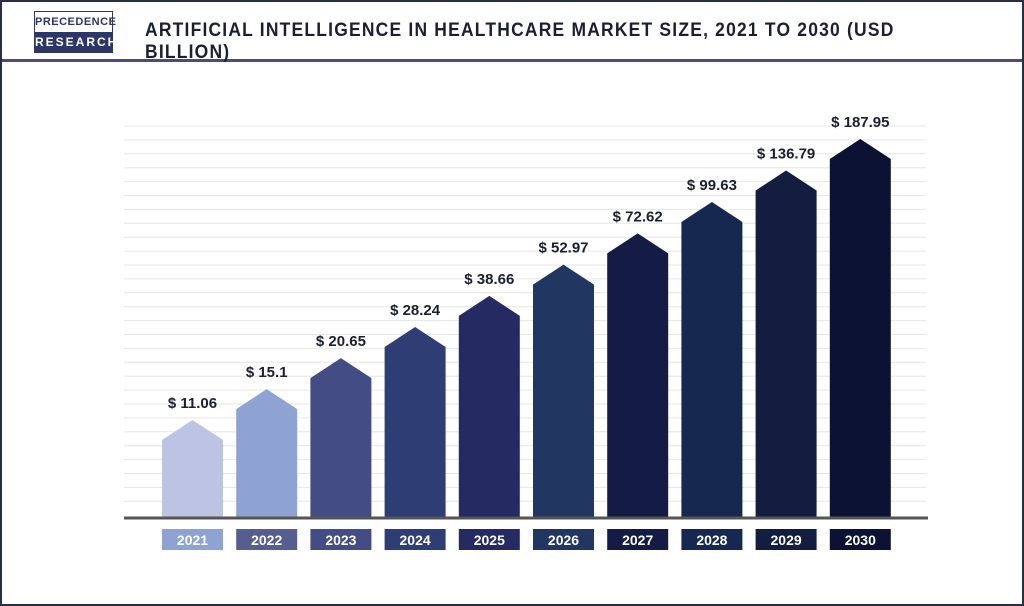  Describe the element at coordinates (75, 22) in the screenshot. I see `logo-top: PRECEDENCE` at that location.